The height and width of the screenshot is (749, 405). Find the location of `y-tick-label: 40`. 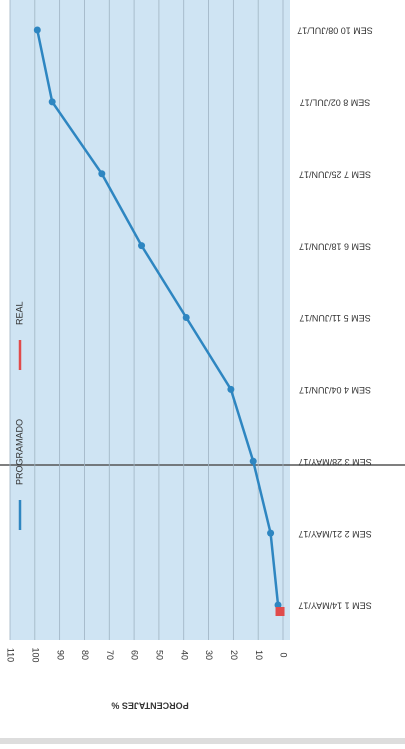

y-tick-label: 40 is located at coordinates (184, 655).